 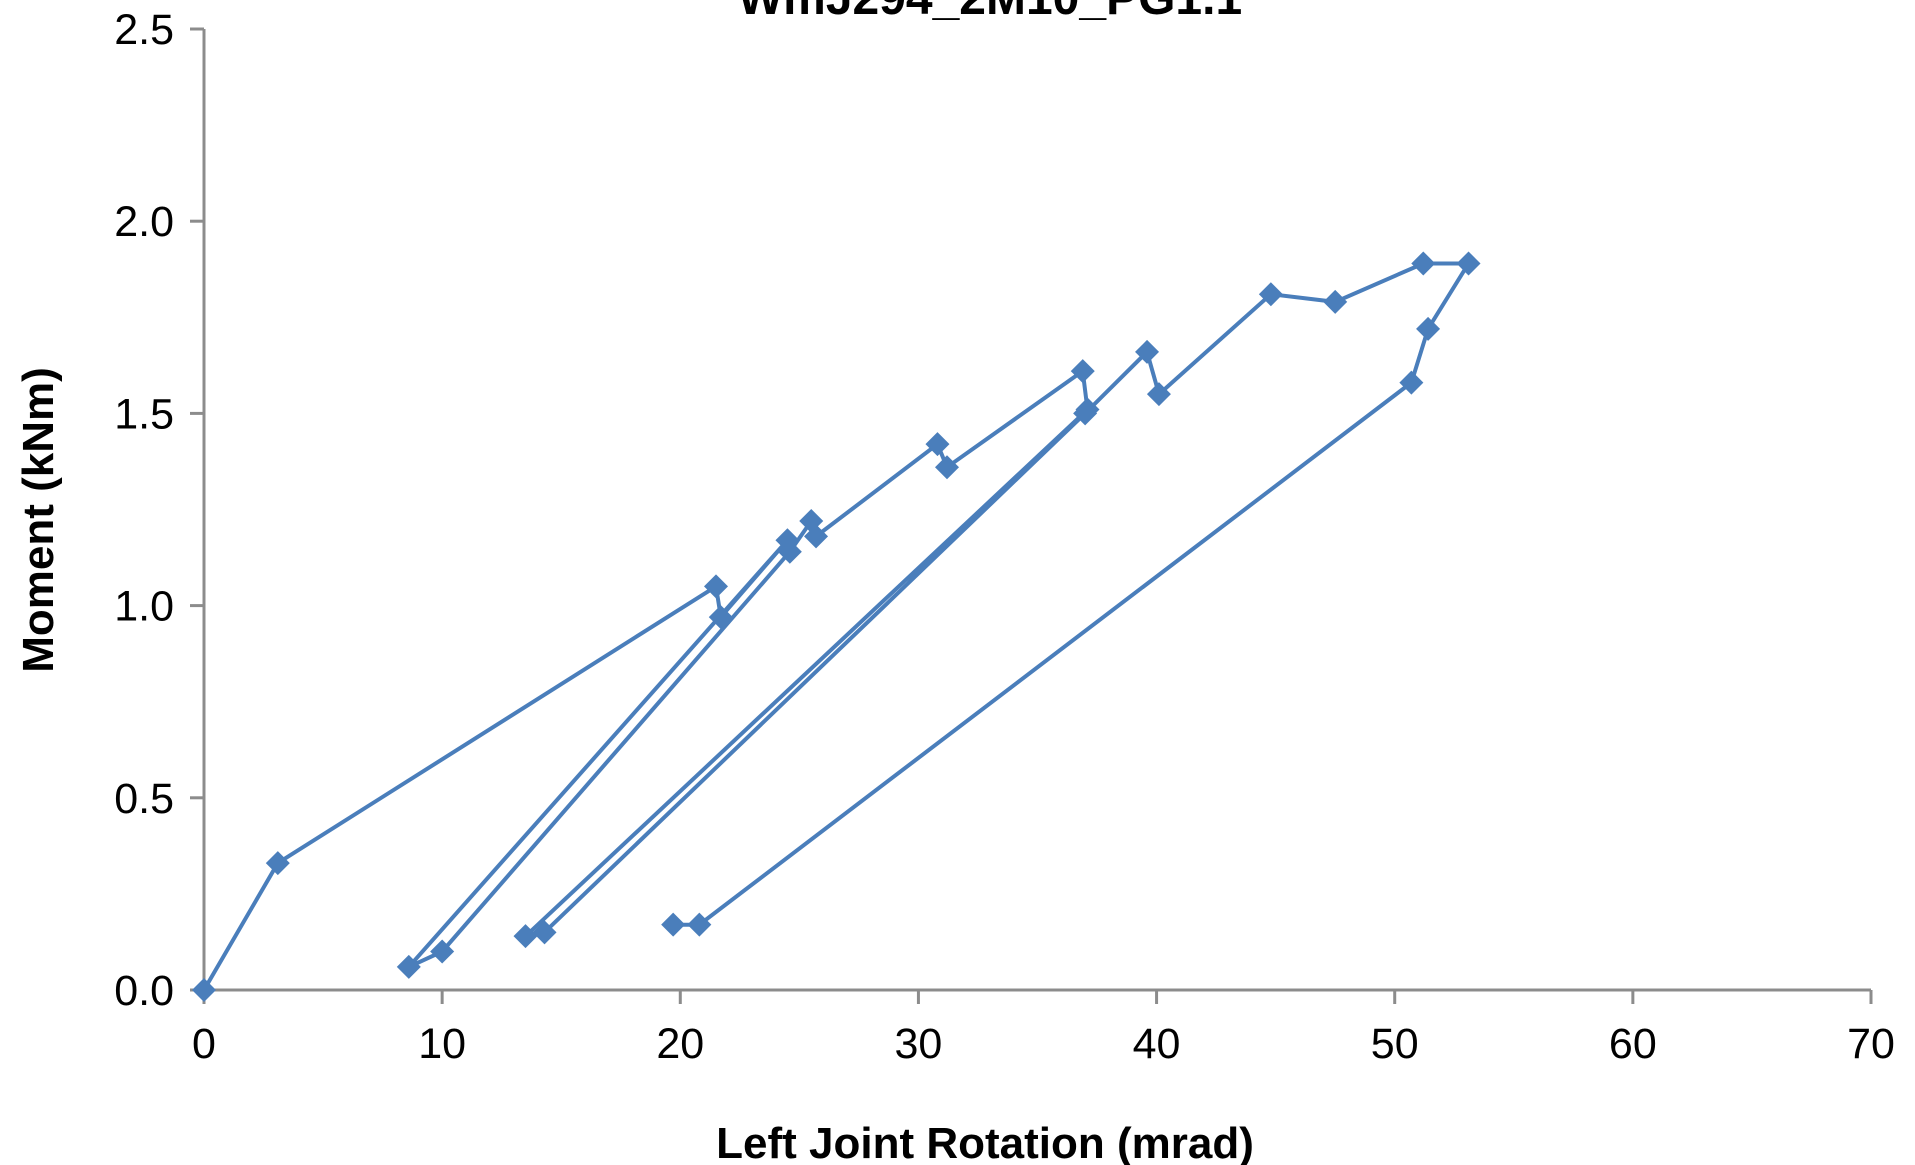 What do you see at coordinates (919, 1044) in the screenshot?
I see `x-tick-label: 30` at bounding box center [919, 1044].